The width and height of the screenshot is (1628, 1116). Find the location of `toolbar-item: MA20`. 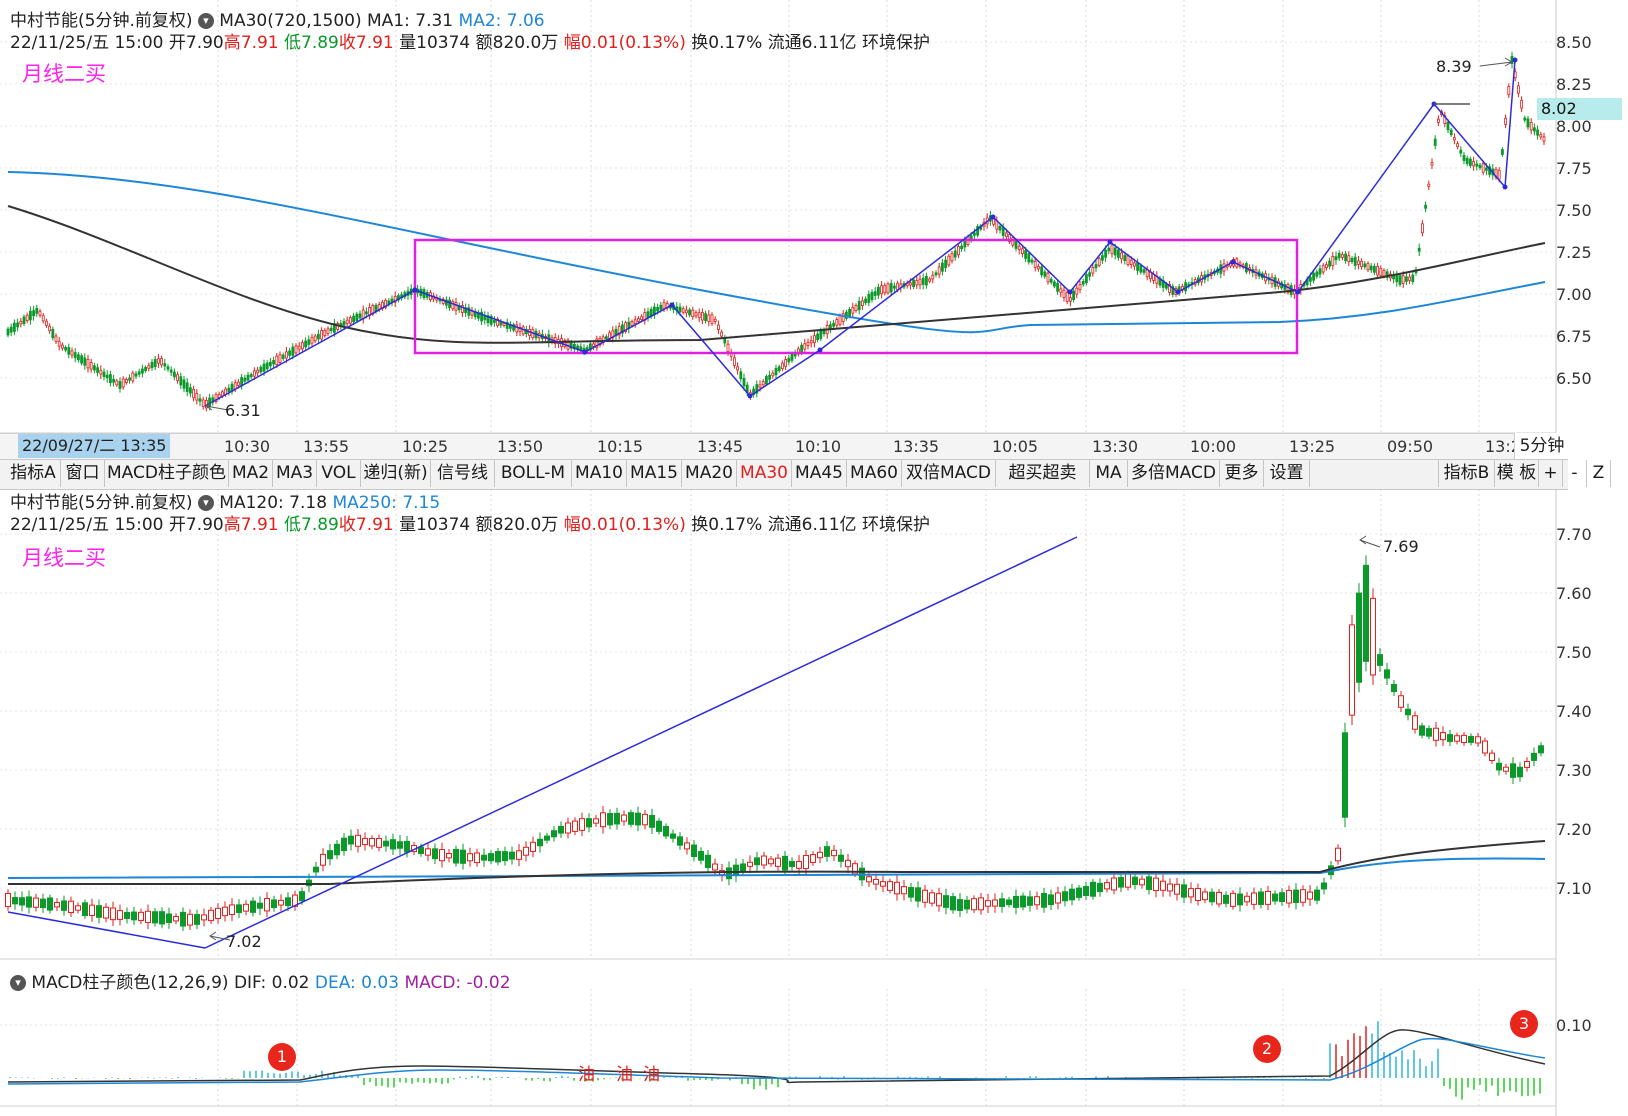

toolbar-item: MA20 is located at coordinates (709, 473).